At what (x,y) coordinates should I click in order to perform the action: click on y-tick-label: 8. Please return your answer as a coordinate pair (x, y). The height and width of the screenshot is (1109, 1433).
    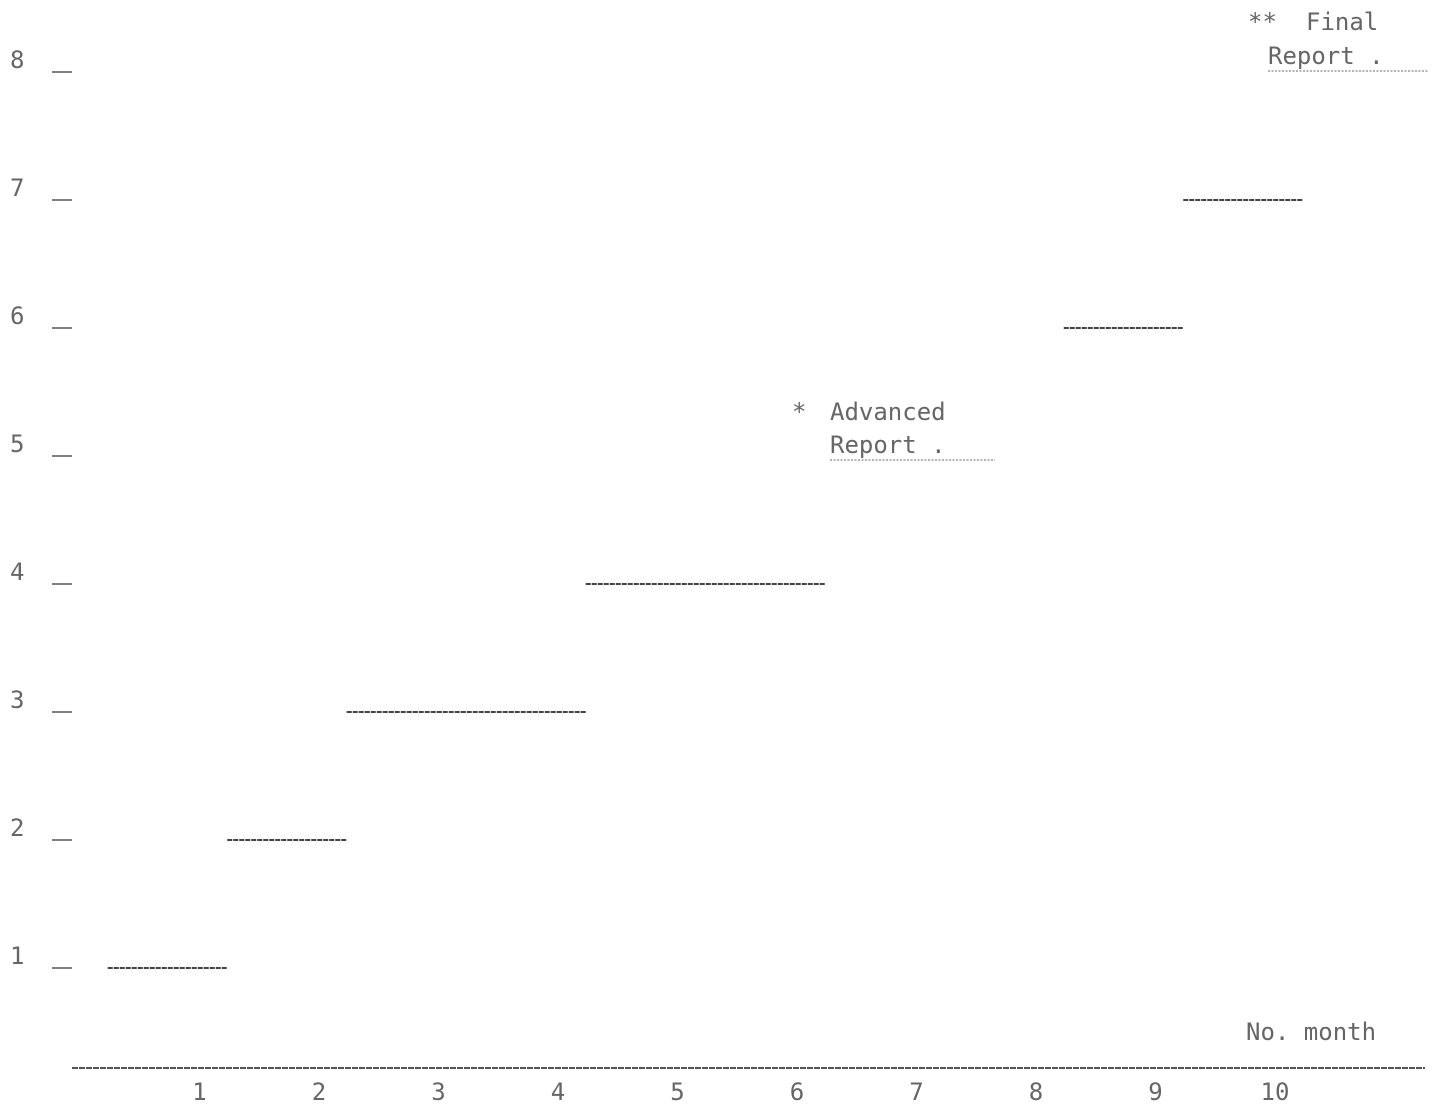
    Looking at the image, I should click on (17, 60).